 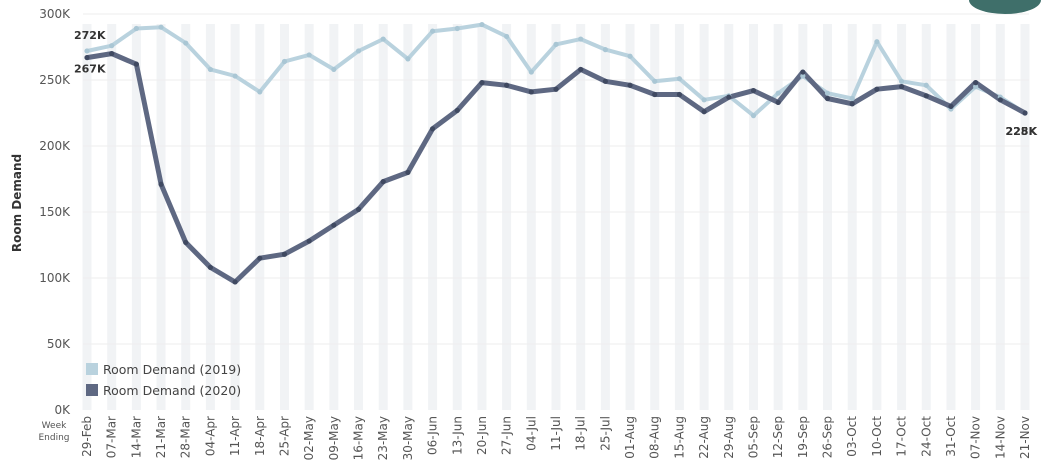 What do you see at coordinates (54, 426) in the screenshot?
I see `x-axis-caption-line1: Week` at bounding box center [54, 426].